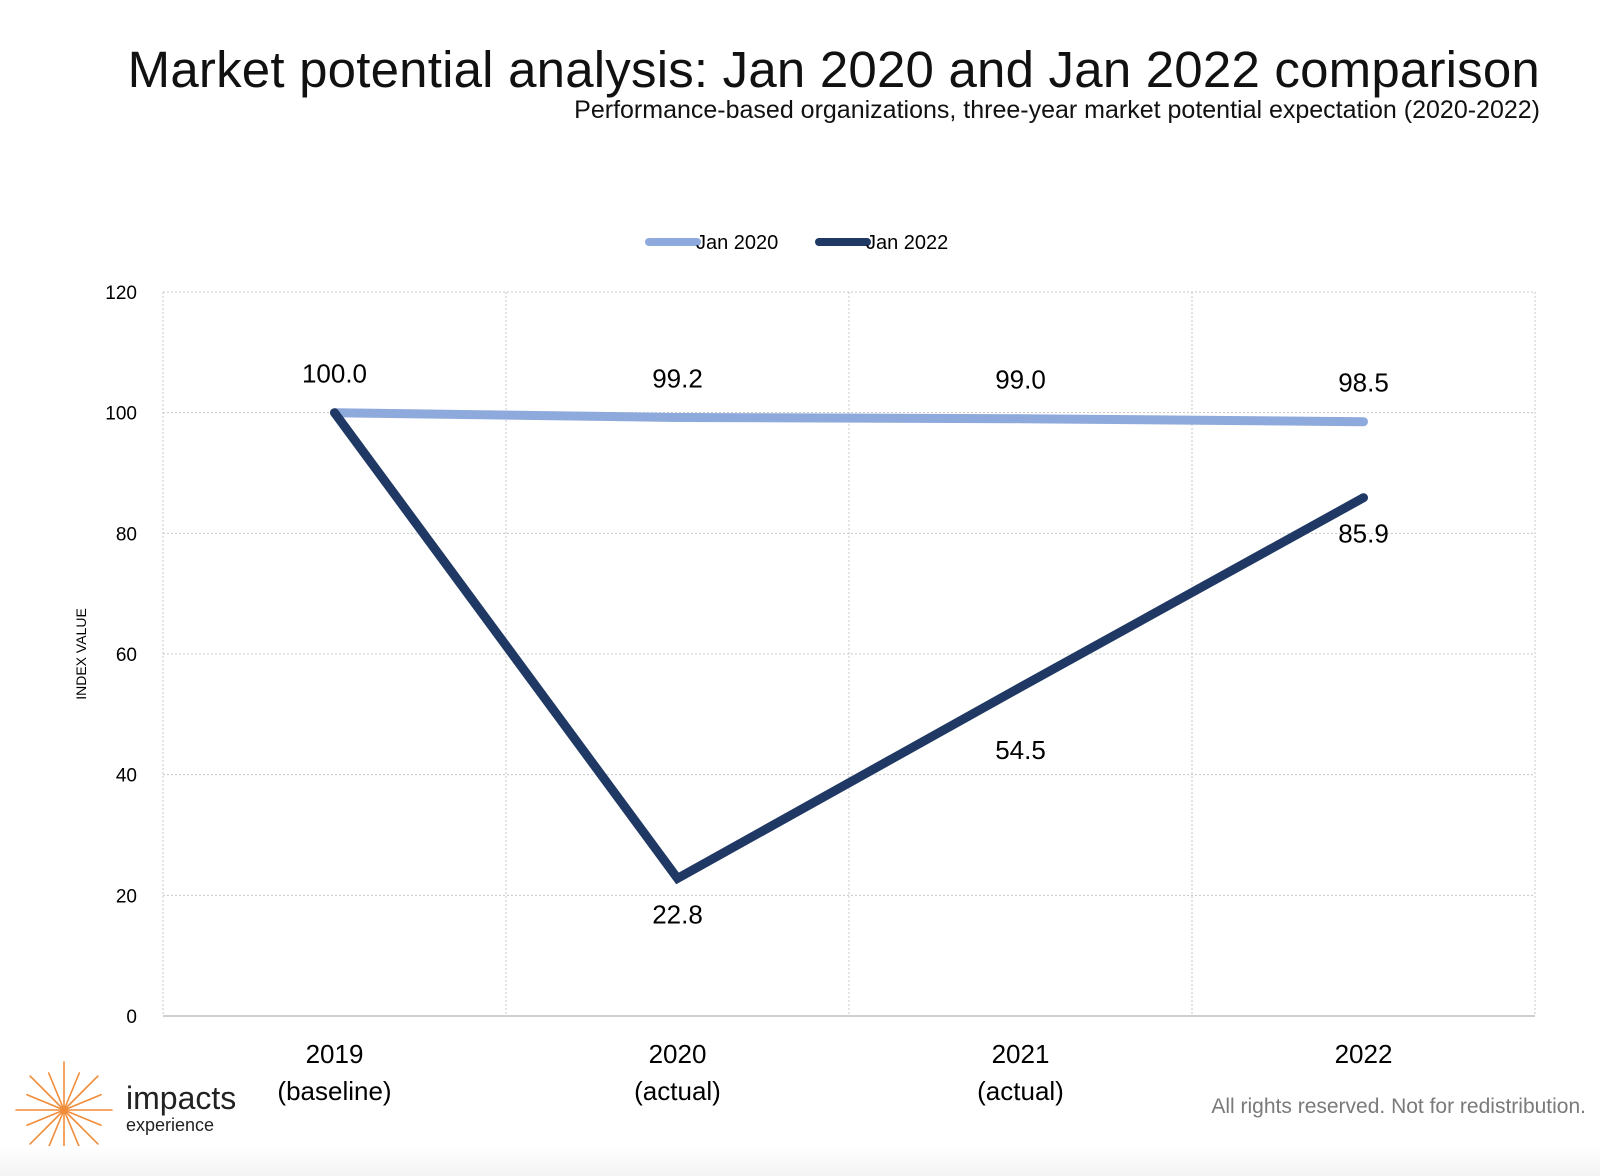  What do you see at coordinates (334, 1091) in the screenshot?
I see `x-category-label: (baseline)` at bounding box center [334, 1091].